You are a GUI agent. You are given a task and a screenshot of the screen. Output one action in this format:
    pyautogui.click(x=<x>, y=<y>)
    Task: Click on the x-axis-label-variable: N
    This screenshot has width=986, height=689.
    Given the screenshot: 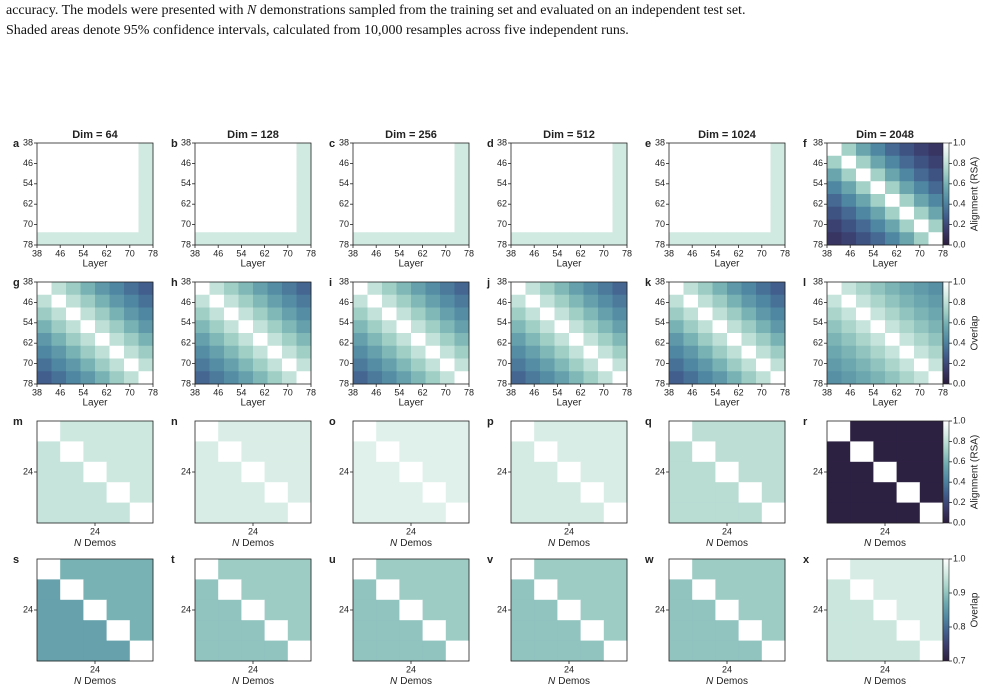 What is the action you would take?
    pyautogui.click(x=394, y=681)
    